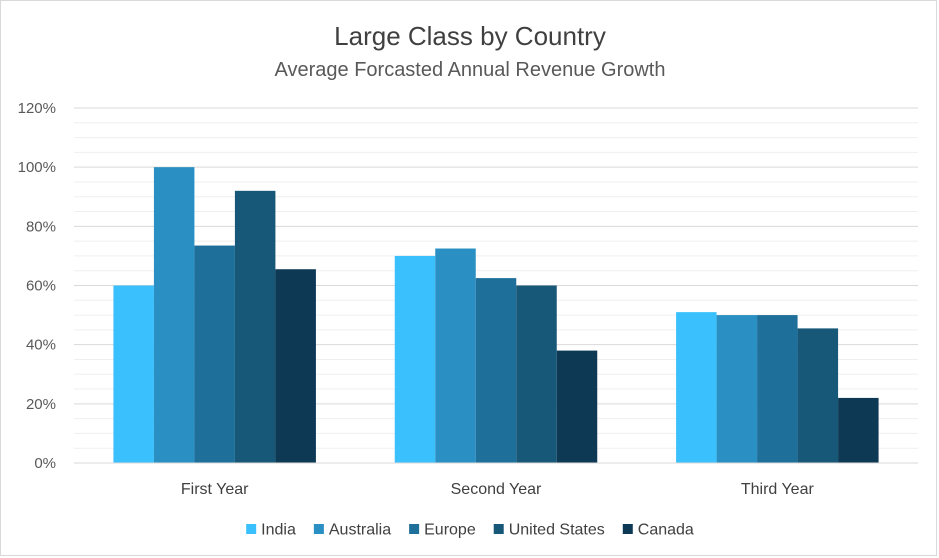 The width and height of the screenshot is (939, 558). I want to click on legend-label: India, so click(278, 530).